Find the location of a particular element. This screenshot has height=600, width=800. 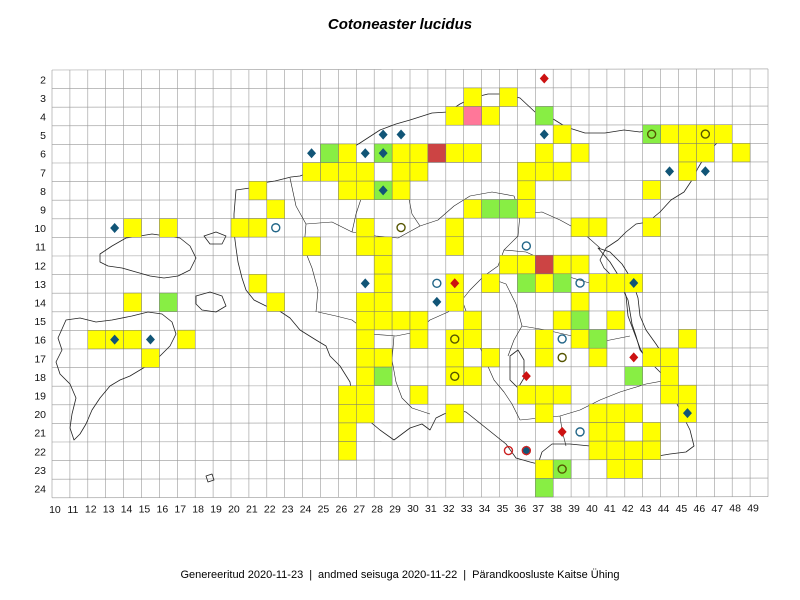

x-tick-label: 18 is located at coordinates (198, 510).